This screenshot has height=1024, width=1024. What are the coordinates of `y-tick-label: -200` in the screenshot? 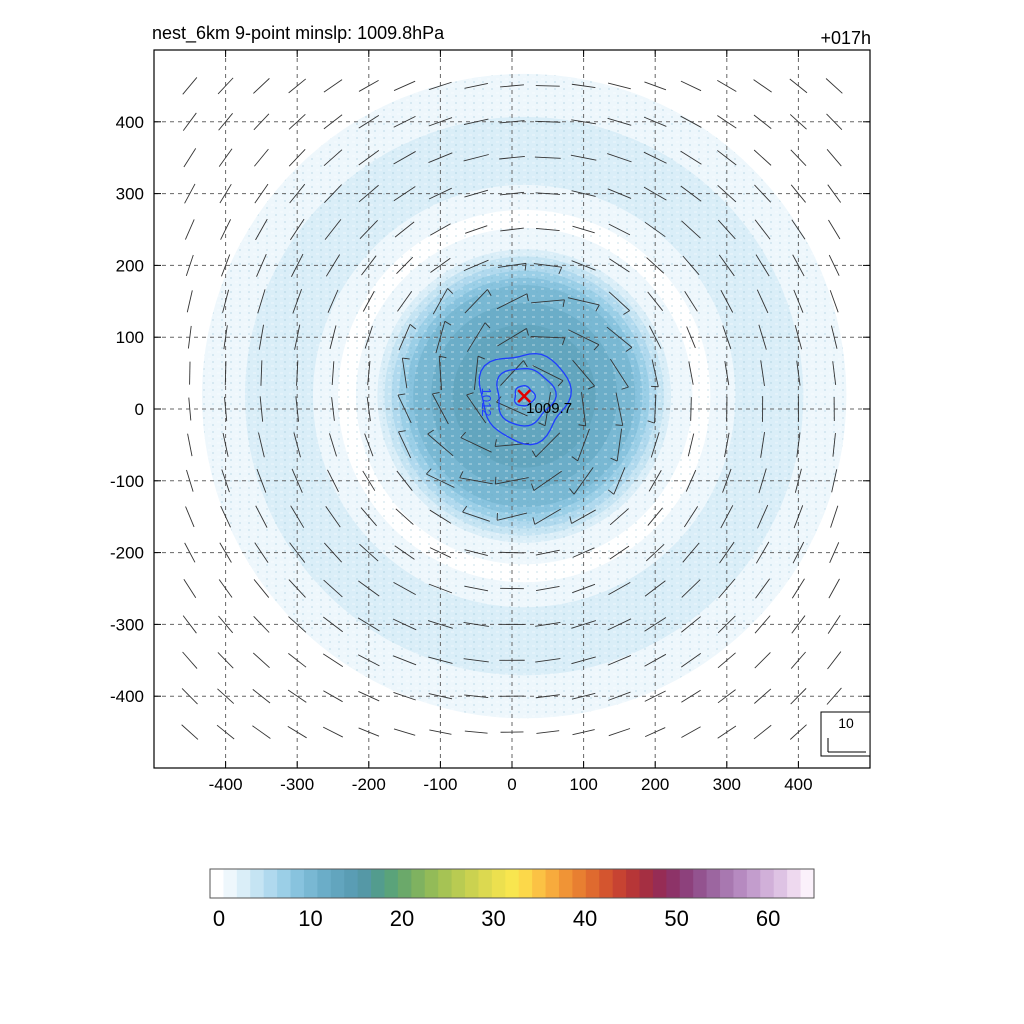 It's located at (127, 553).